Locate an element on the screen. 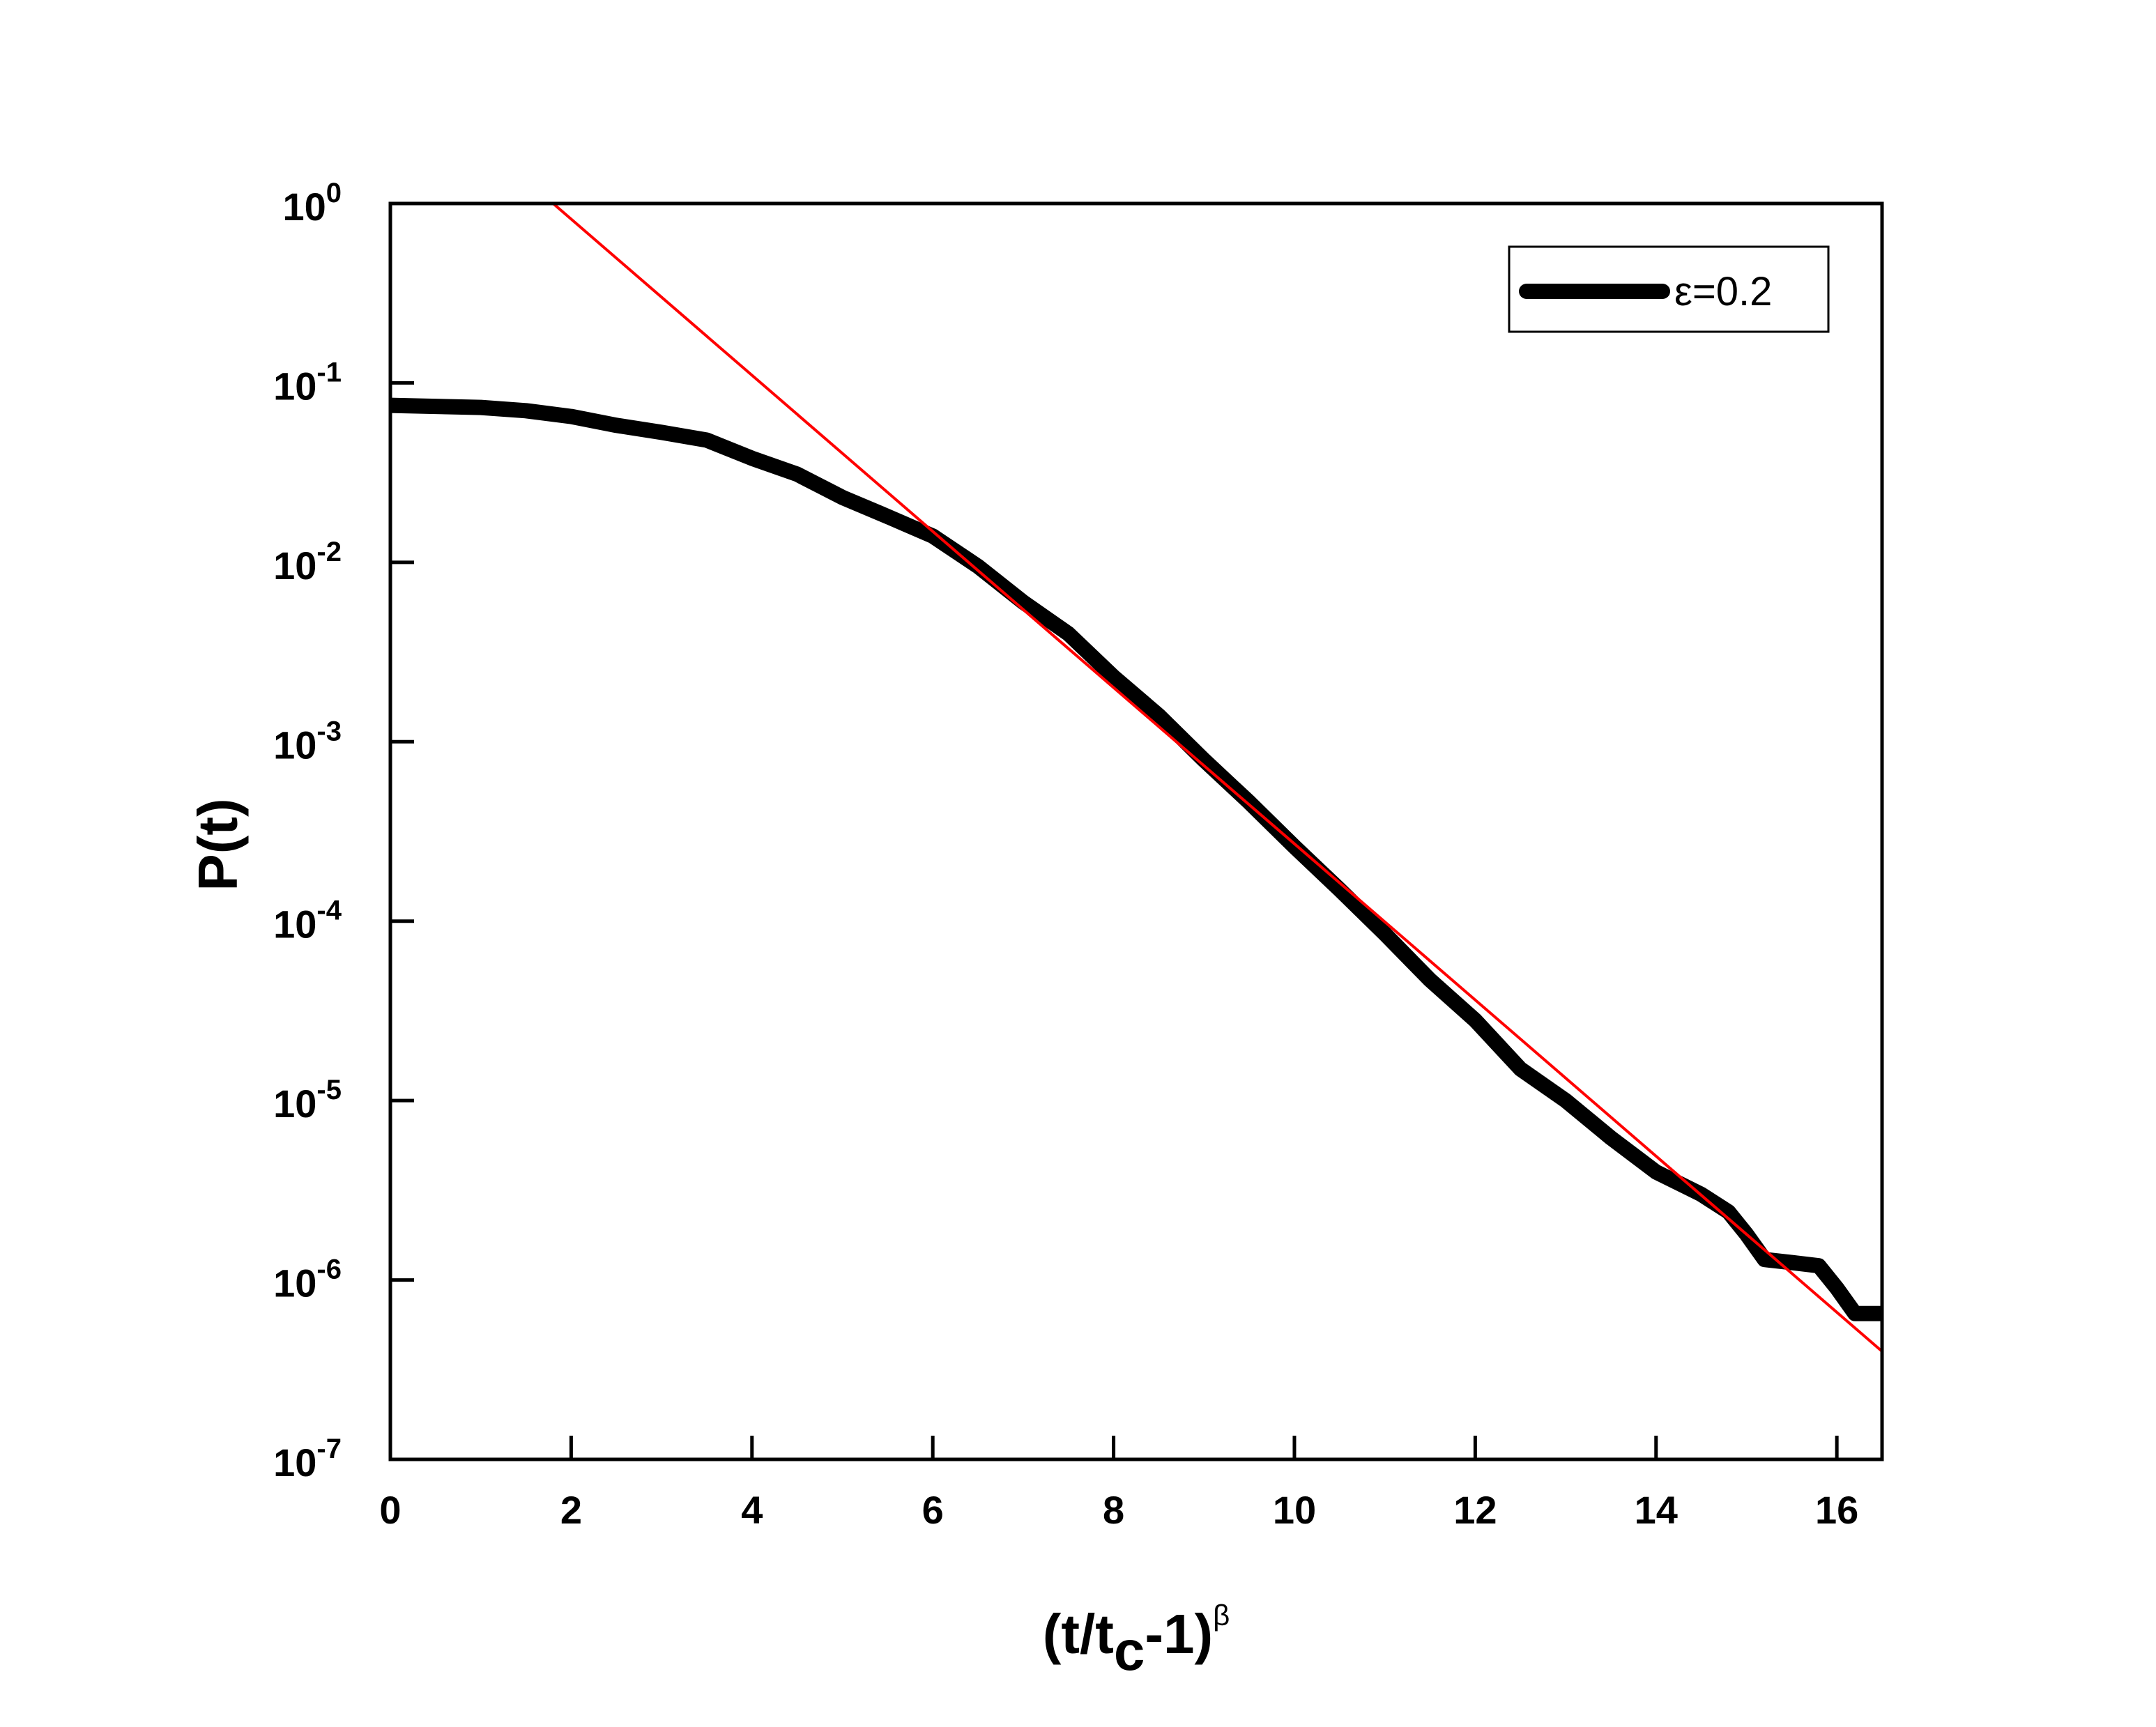 This screenshot has width=2156, height=1727. x-tick-label: 2 is located at coordinates (571, 1510).